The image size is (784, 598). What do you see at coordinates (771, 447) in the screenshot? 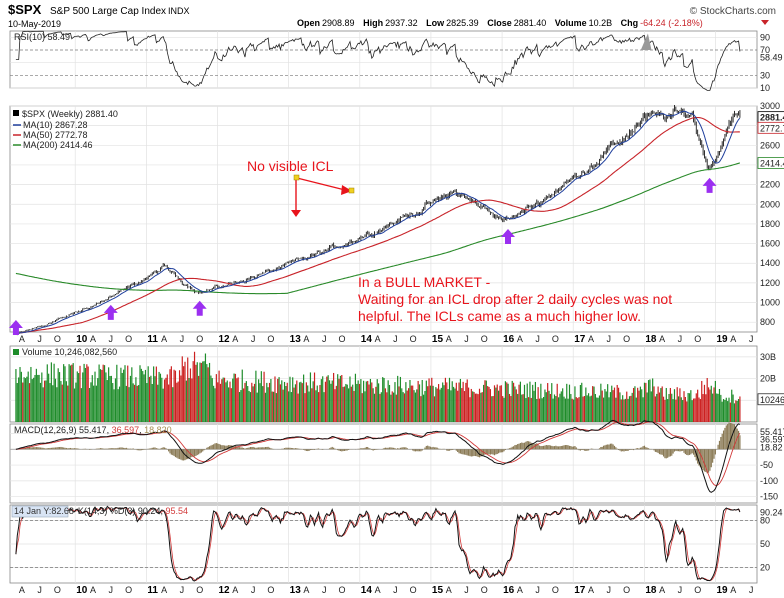
I see `macd-tick-label: 18.82` at bounding box center [771, 447].